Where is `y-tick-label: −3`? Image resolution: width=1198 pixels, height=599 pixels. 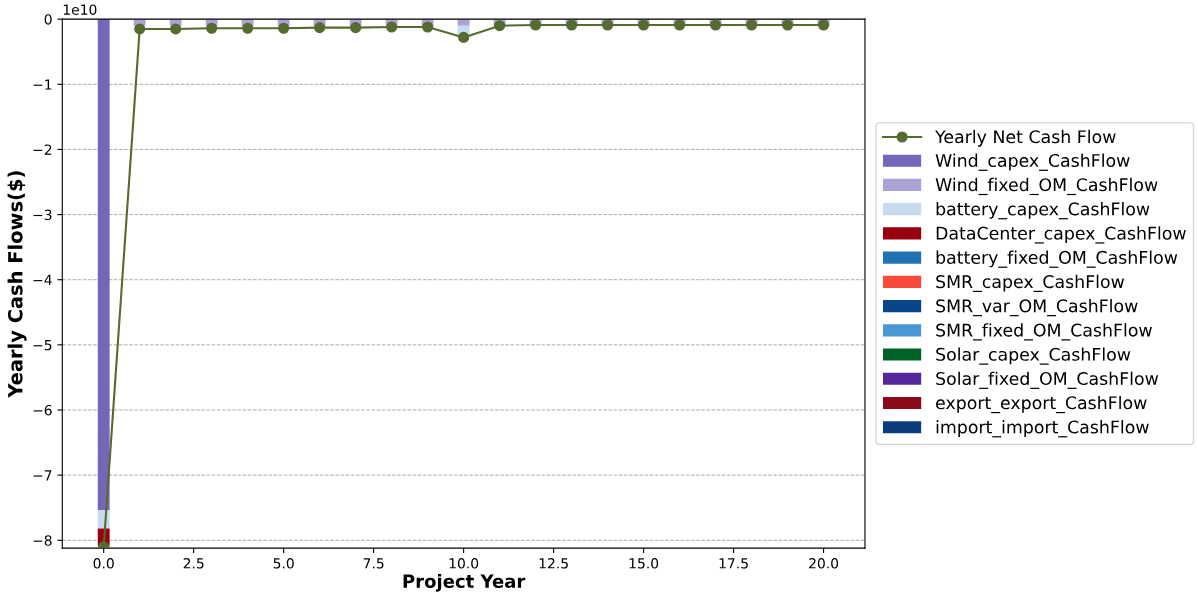
y-tick-label: −3 is located at coordinates (42, 215).